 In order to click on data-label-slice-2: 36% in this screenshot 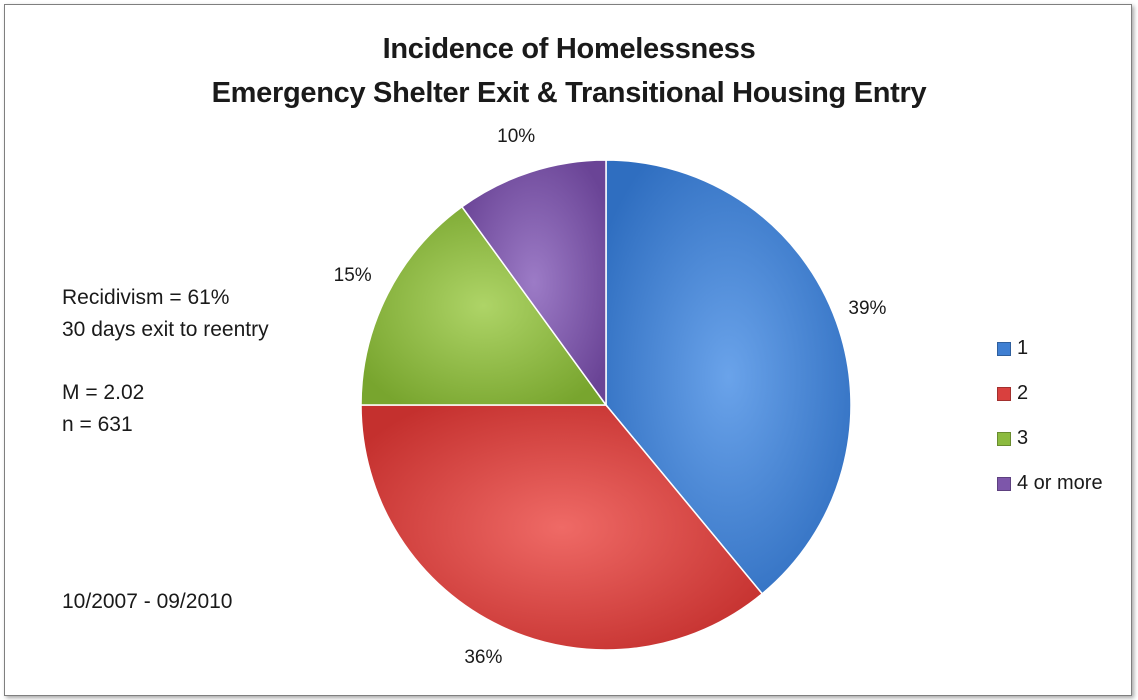, I will do `click(483, 658)`.